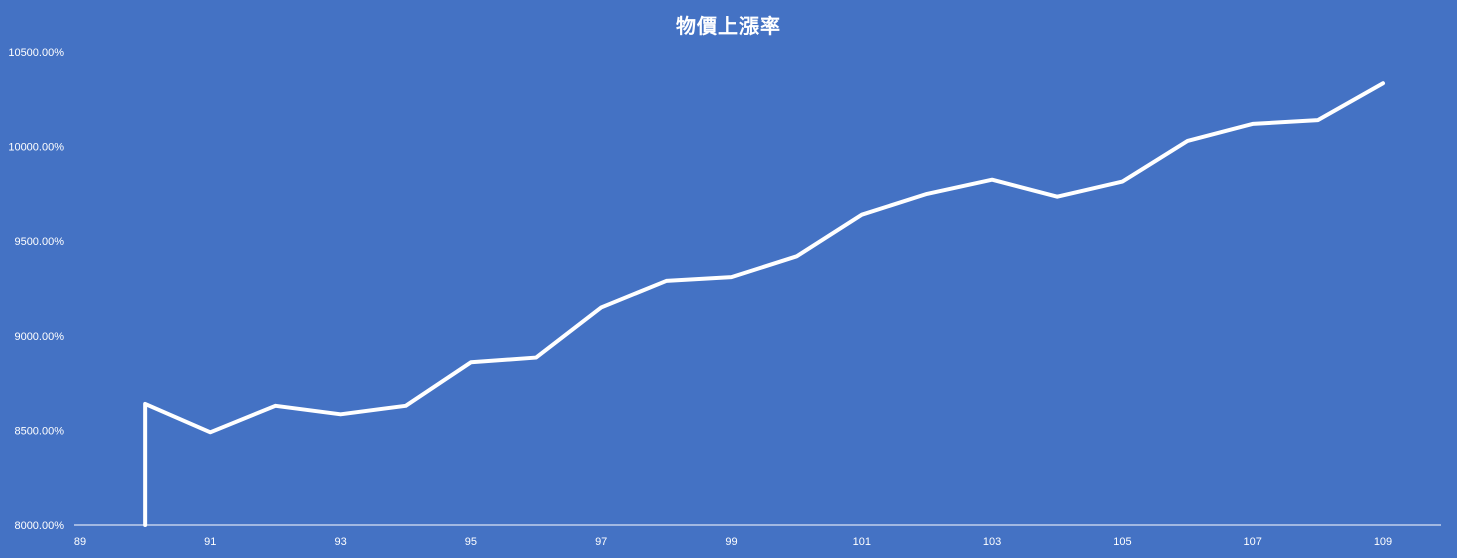 The width and height of the screenshot is (1457, 558). I want to click on chart-title: 物價上漲率, so click(728, 26).